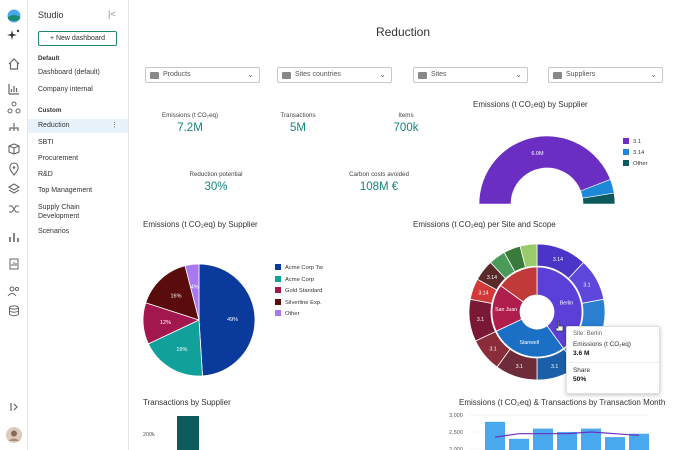  What do you see at coordinates (175, 297) in the screenshot?
I see `data-label: 16%` at bounding box center [175, 297].